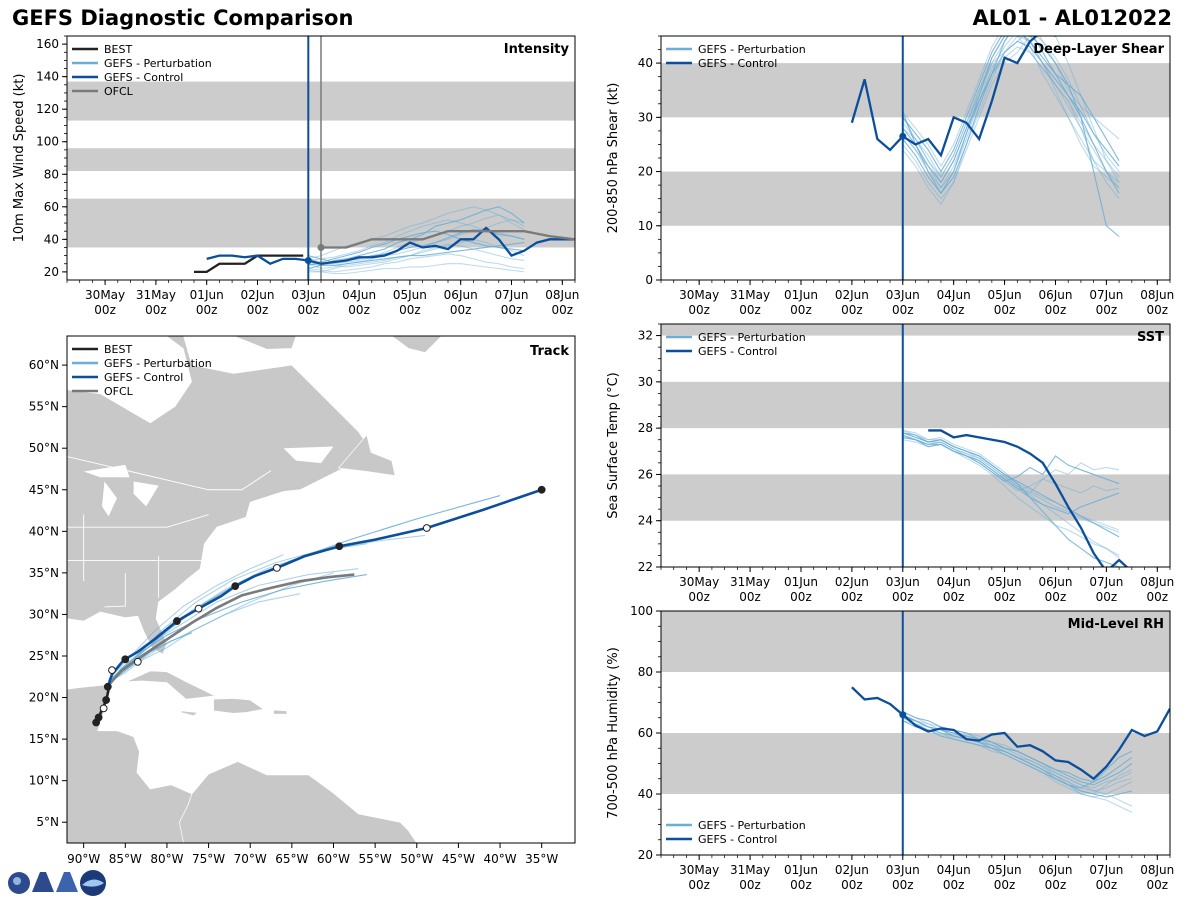  I want to click on y-tick-label: 10, so click(645, 226).